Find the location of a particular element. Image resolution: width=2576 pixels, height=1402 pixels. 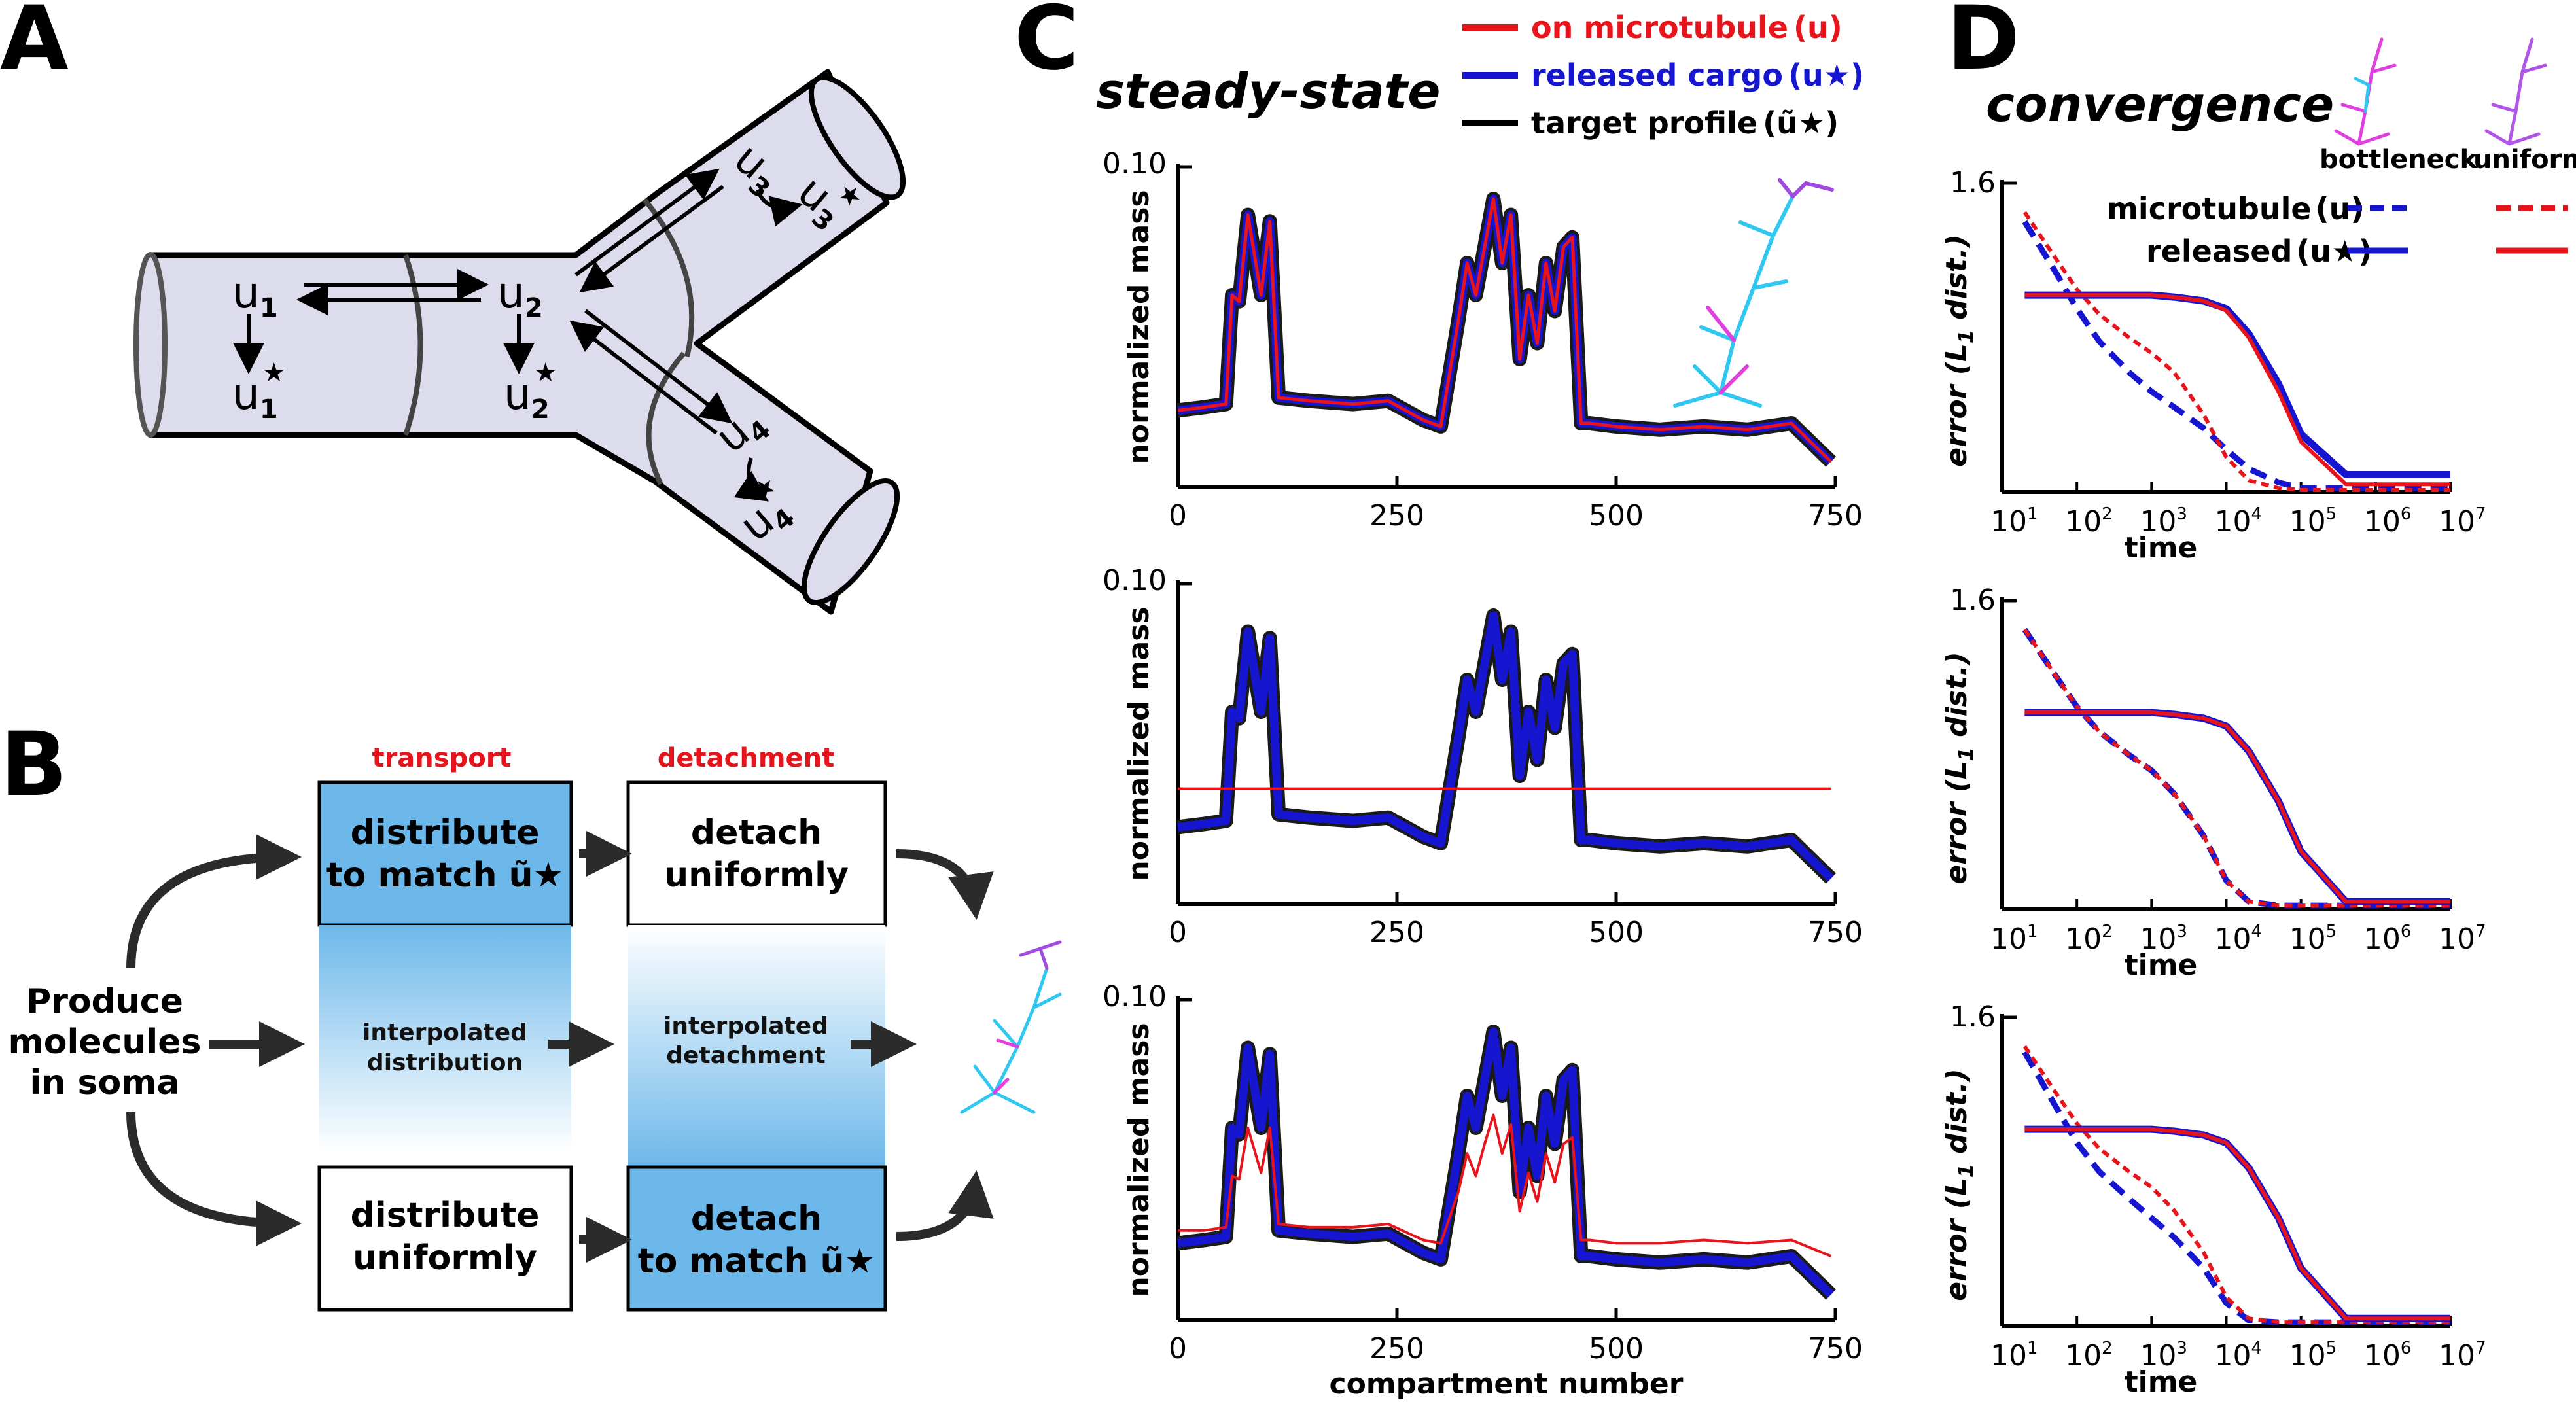

box-br-line1: detach is located at coordinates (757, 1218).